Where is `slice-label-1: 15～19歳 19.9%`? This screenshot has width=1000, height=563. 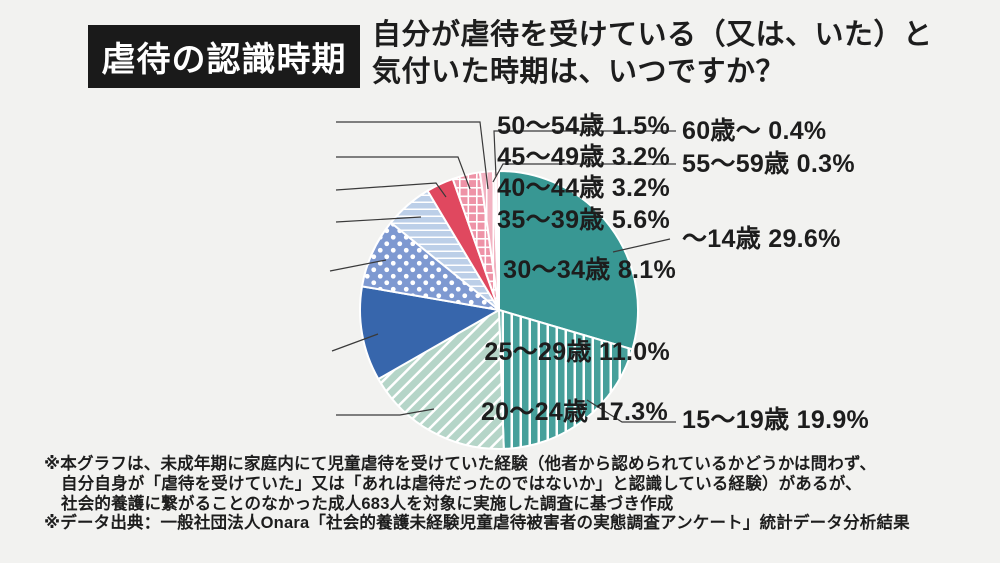
slice-label-1: 15～19歳 19.9% is located at coordinates (776, 420).